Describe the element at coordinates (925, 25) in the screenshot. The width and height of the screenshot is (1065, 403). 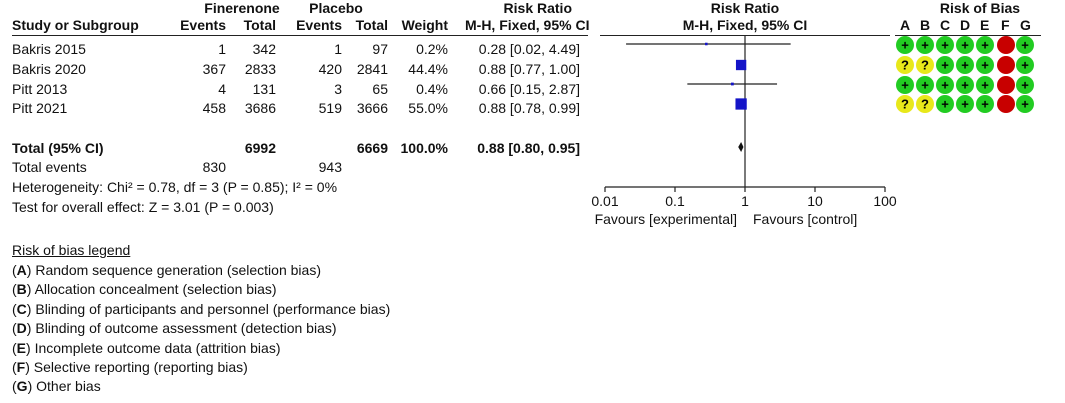
I see `bias-letter-b: B` at that location.